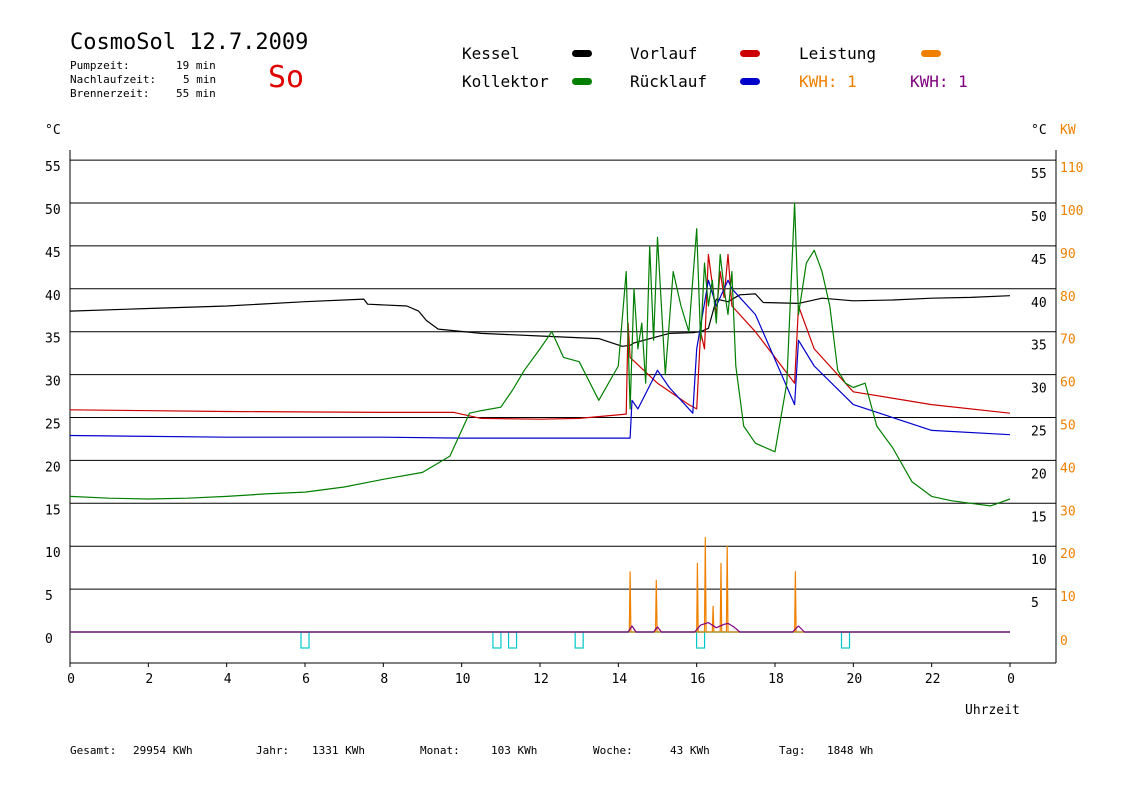 The width and height of the screenshot is (1148, 812). I want to click on footer-jahr-label: Jahr:, so click(273, 750).